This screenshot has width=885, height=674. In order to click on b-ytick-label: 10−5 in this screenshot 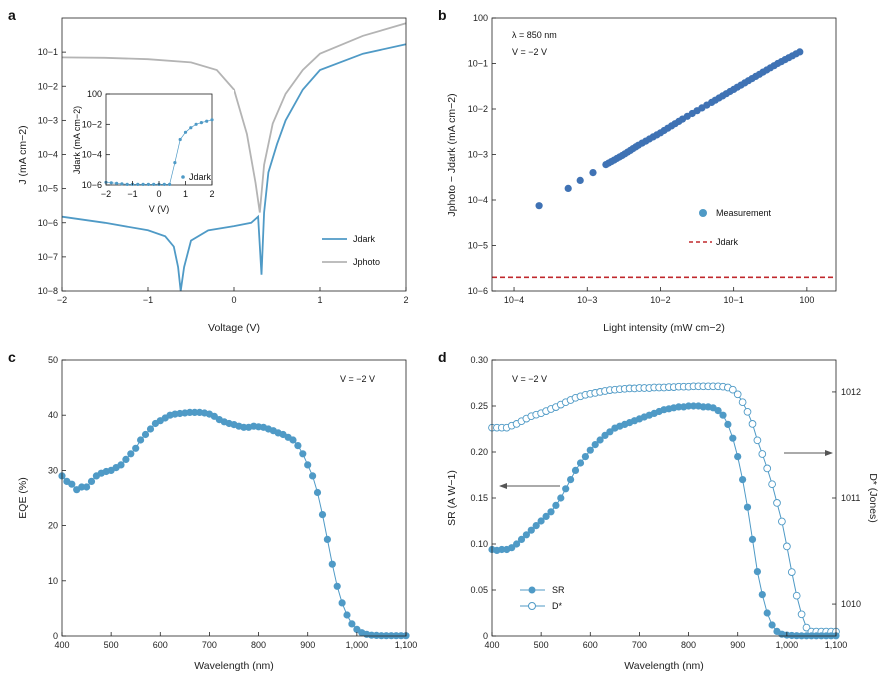, I will do `click(478, 246)`.